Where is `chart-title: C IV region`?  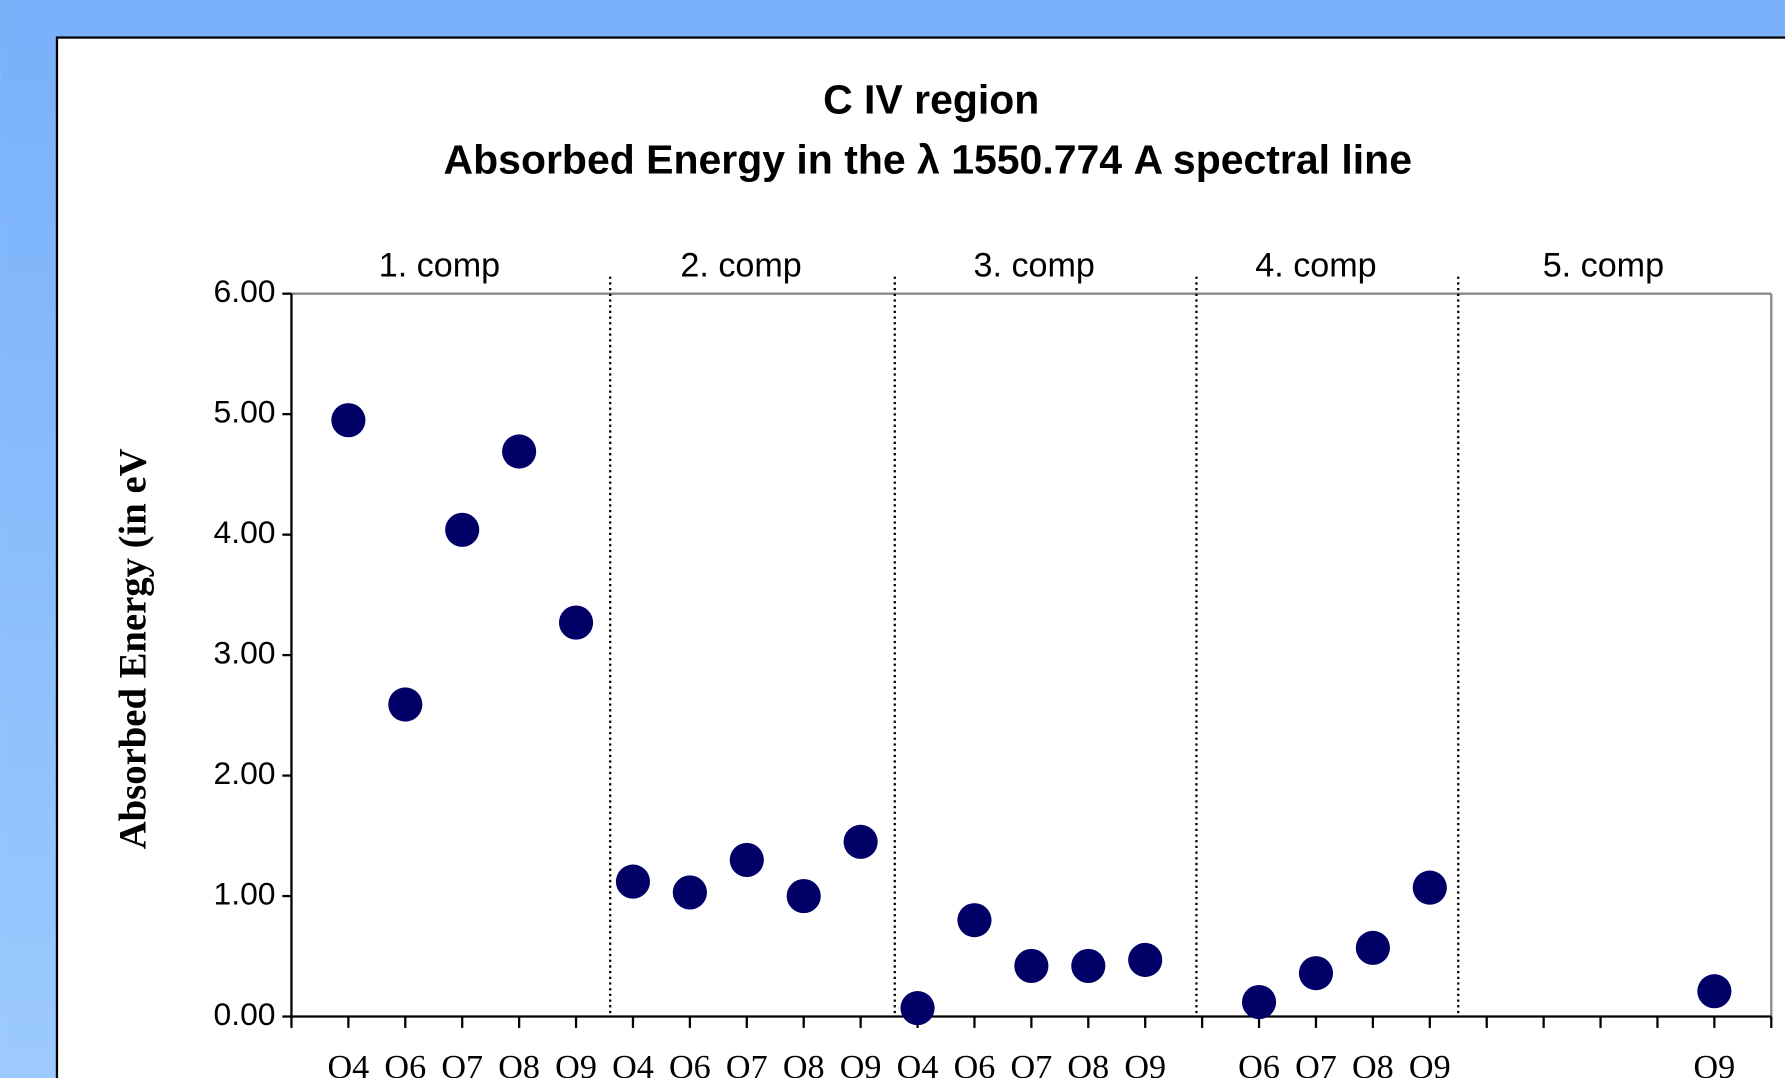
chart-title: C IV region is located at coordinates (931, 99).